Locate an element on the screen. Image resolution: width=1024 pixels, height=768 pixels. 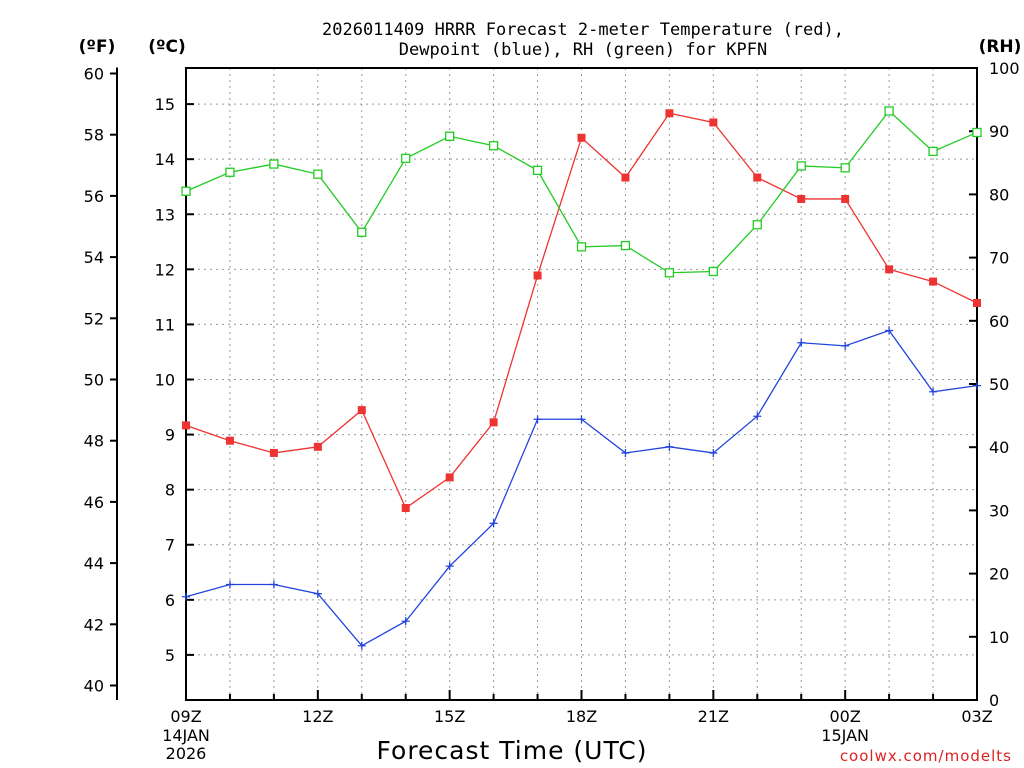
rh-tick-label: 80 is located at coordinates (999, 194).